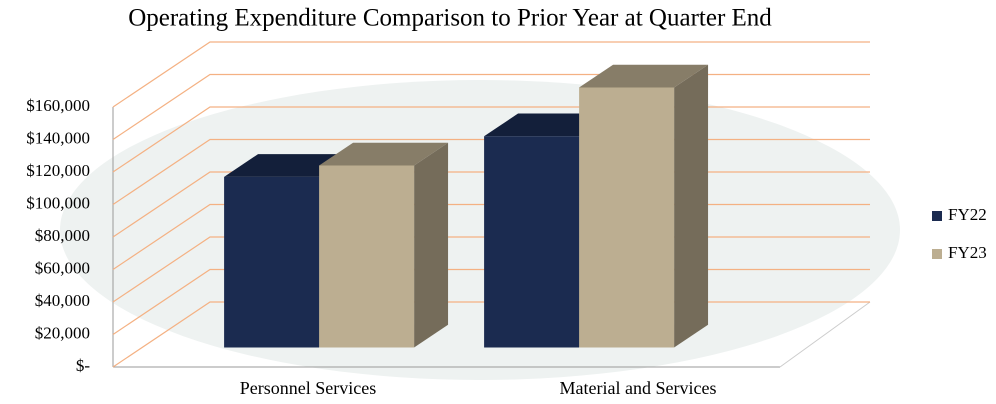 The width and height of the screenshot is (996, 404). I want to click on y-tick-label: $60,000, so click(62, 267).